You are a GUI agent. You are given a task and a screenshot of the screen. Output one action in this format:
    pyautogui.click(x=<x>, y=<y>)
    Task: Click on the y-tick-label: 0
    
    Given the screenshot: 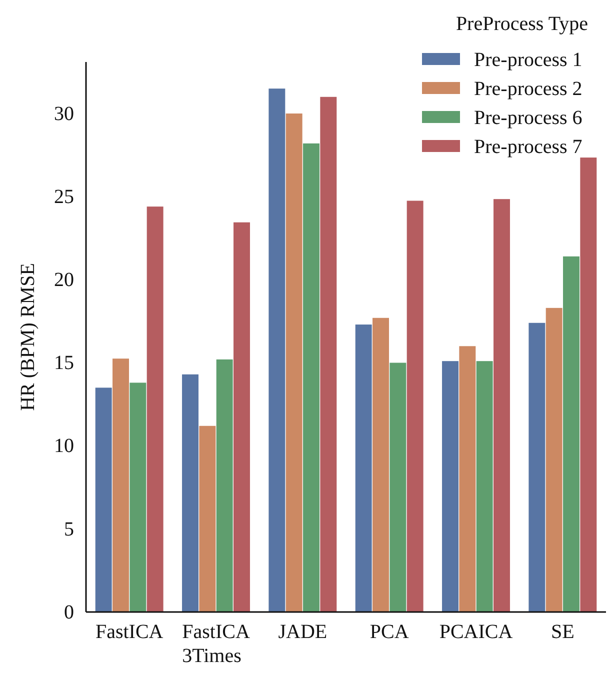 What is the action you would take?
    pyautogui.click(x=69, y=612)
    